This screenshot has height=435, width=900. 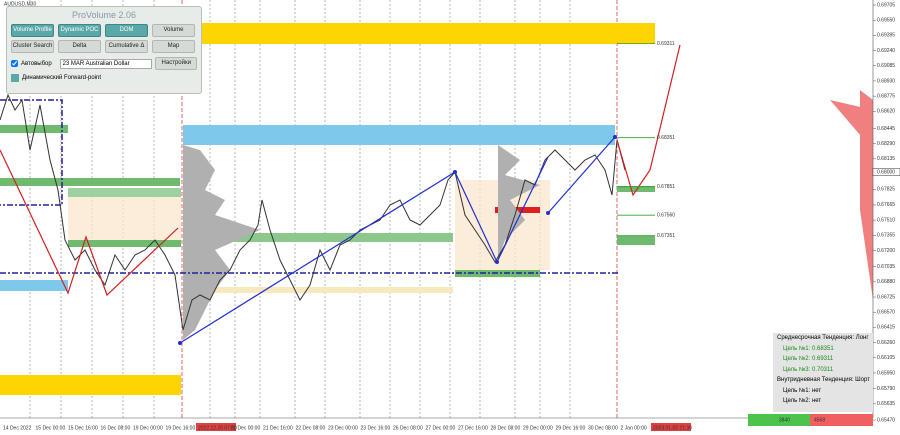 What do you see at coordinates (886, 81) in the screenshot?
I see `y-tick-label: 0.68930` at bounding box center [886, 81].